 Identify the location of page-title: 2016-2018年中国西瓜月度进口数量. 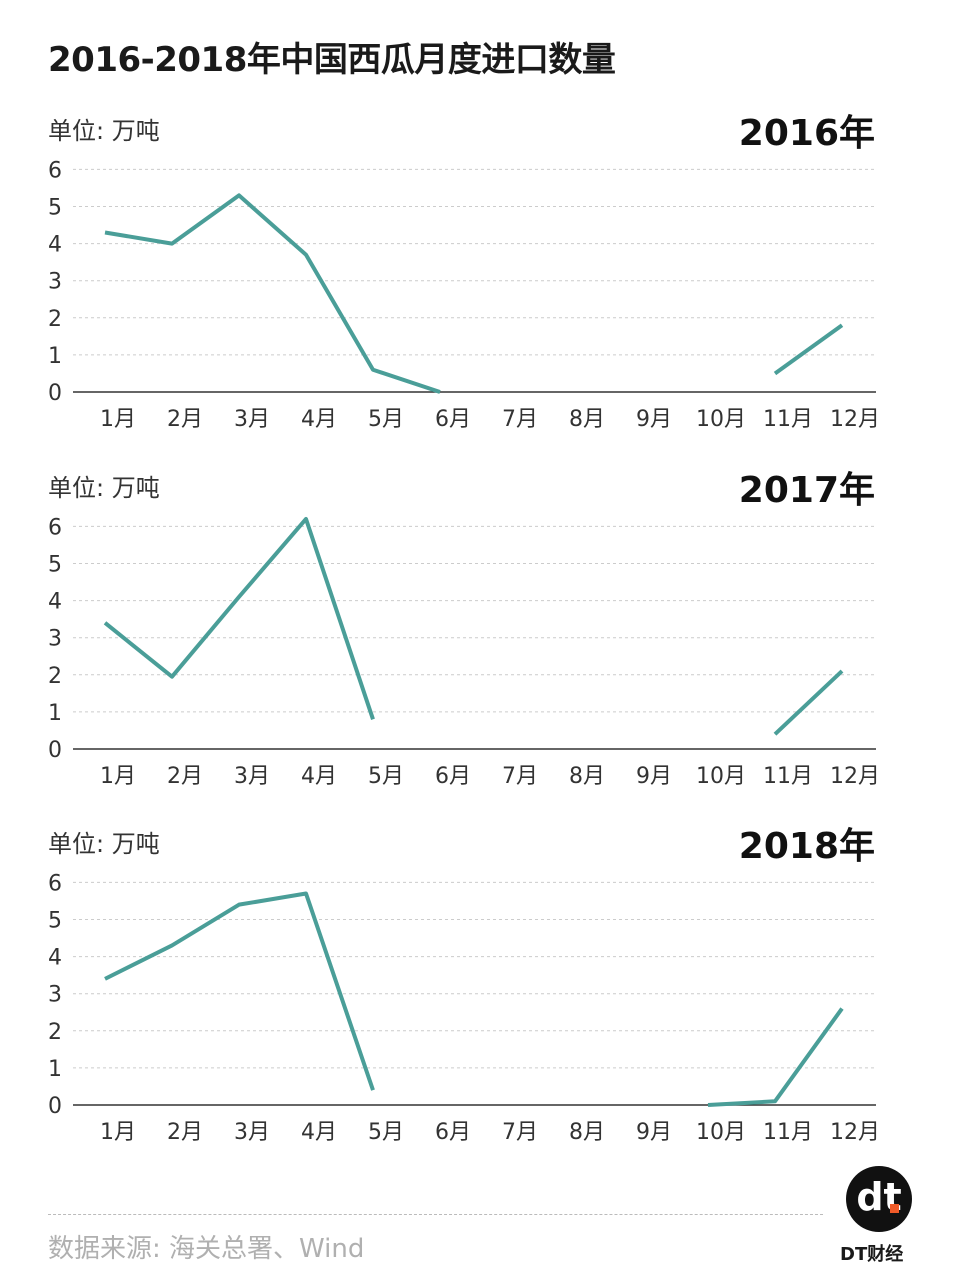
(332, 60).